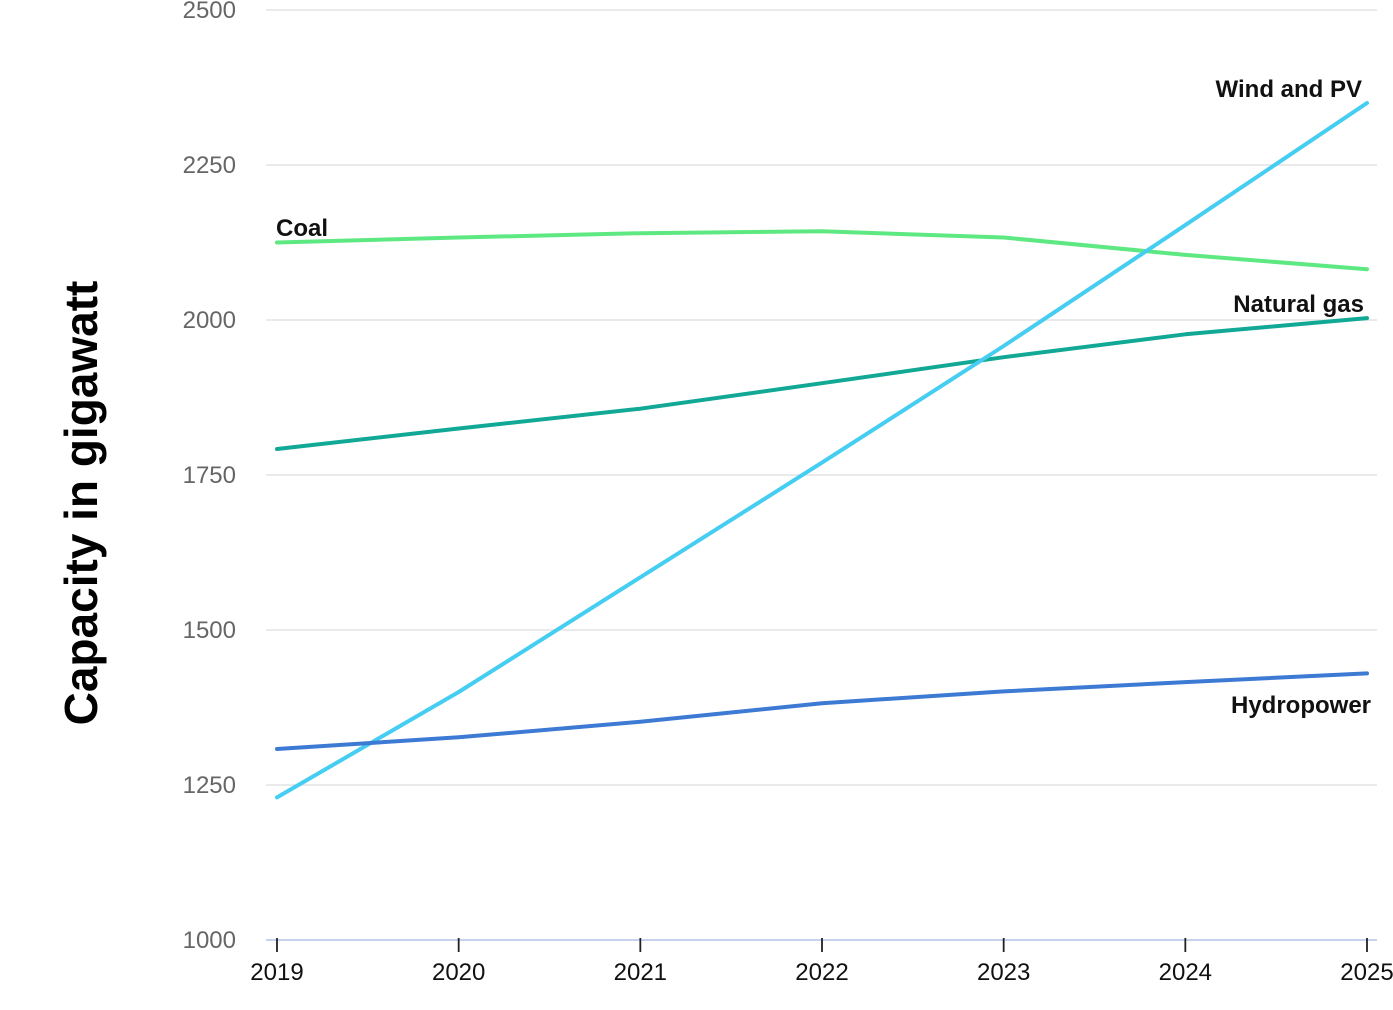 The width and height of the screenshot is (1393, 1010). Describe the element at coordinates (1185, 972) in the screenshot. I see `x-tick-label: 2024` at that location.